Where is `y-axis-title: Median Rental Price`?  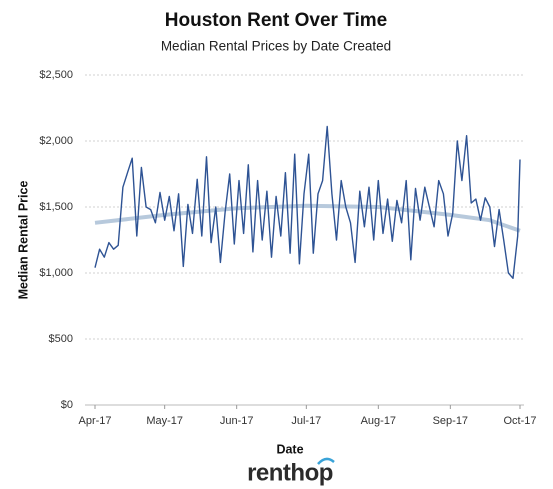 y-axis-title: Median Rental Price is located at coordinates (23, 240).